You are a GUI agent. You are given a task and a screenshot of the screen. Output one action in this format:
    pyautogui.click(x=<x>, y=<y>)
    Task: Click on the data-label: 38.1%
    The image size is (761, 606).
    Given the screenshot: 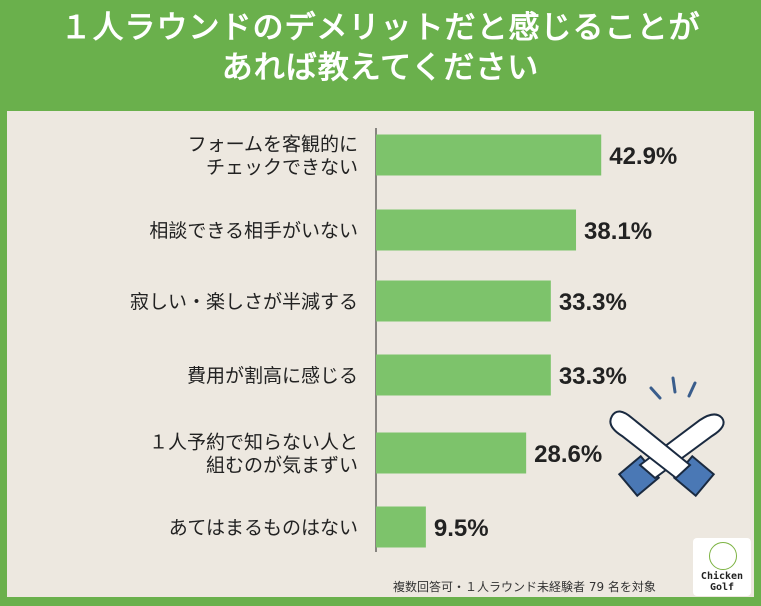 What is the action you would take?
    pyautogui.click(x=618, y=231)
    